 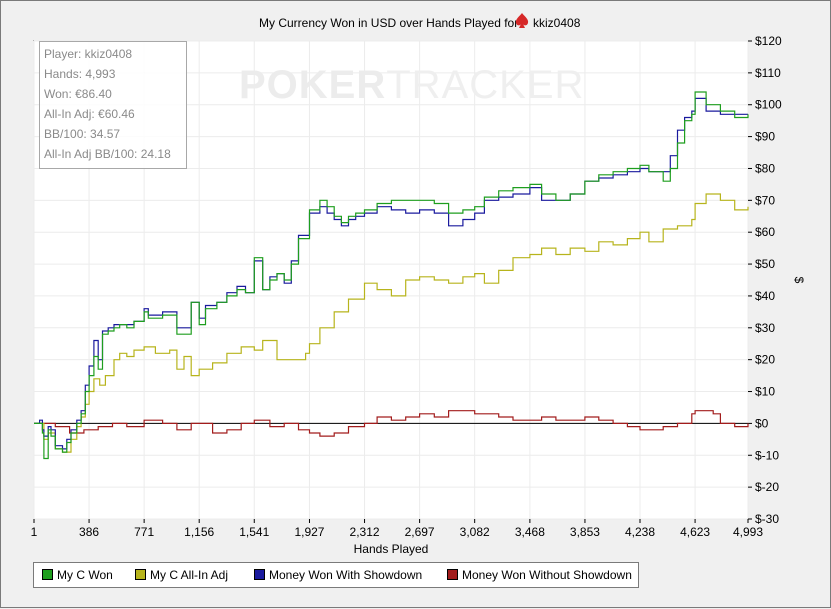 I want to click on pokertracker-watermark: POKERTRACKER, so click(x=411, y=85).